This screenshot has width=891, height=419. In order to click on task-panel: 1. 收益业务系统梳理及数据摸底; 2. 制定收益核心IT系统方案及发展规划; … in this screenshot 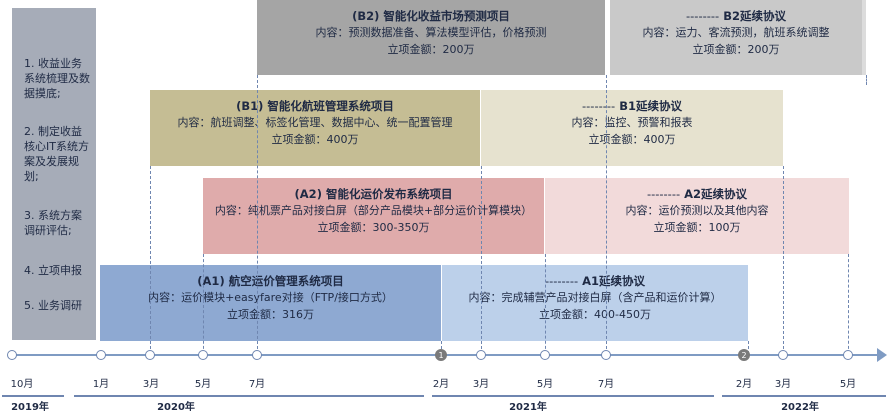, I will do `click(54, 174)`.